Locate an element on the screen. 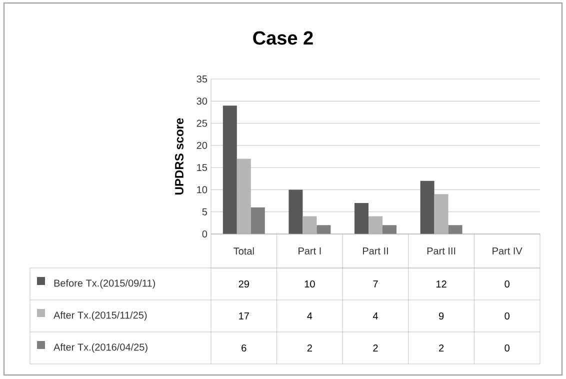 The image size is (566, 379). y-tick-label: 20 is located at coordinates (202, 145).